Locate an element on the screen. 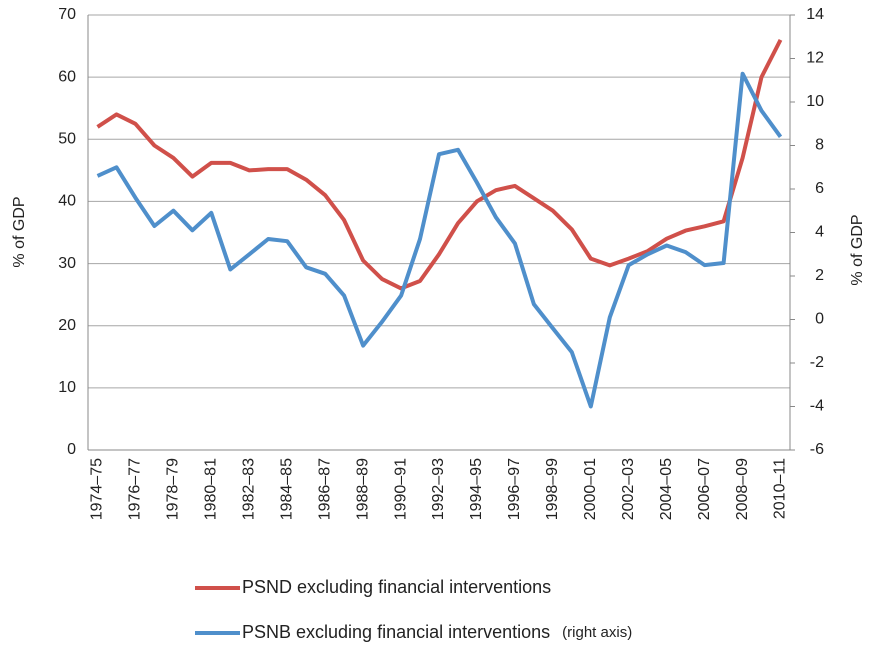  y2-tick-label: 8 is located at coordinates (819, 145).